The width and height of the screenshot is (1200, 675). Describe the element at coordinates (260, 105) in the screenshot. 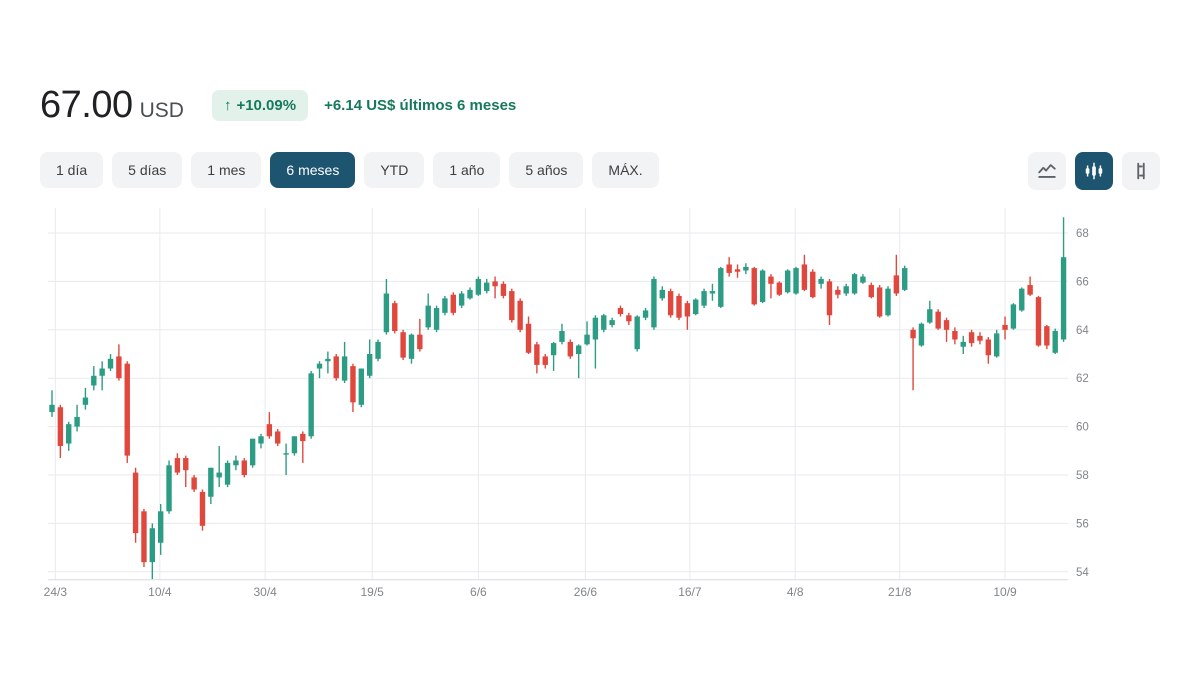

I see `change-badge: ↑ +10.09%` at that location.